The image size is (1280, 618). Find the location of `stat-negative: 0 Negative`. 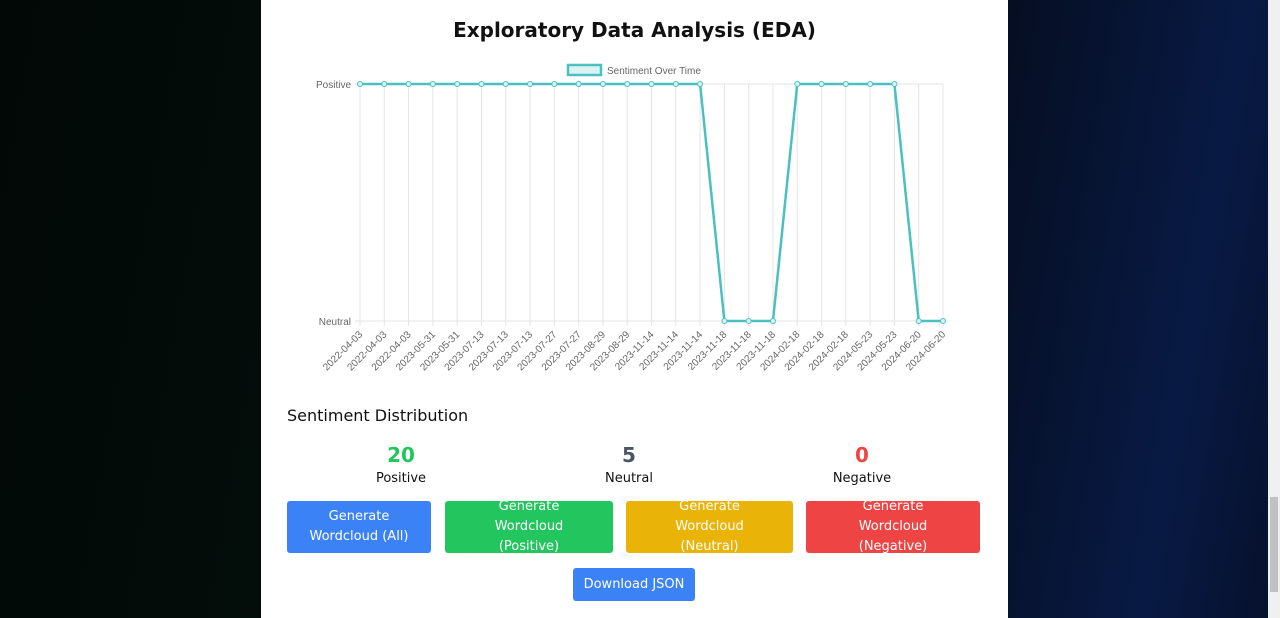

stat-negative: 0 Negative is located at coordinates (862, 464).